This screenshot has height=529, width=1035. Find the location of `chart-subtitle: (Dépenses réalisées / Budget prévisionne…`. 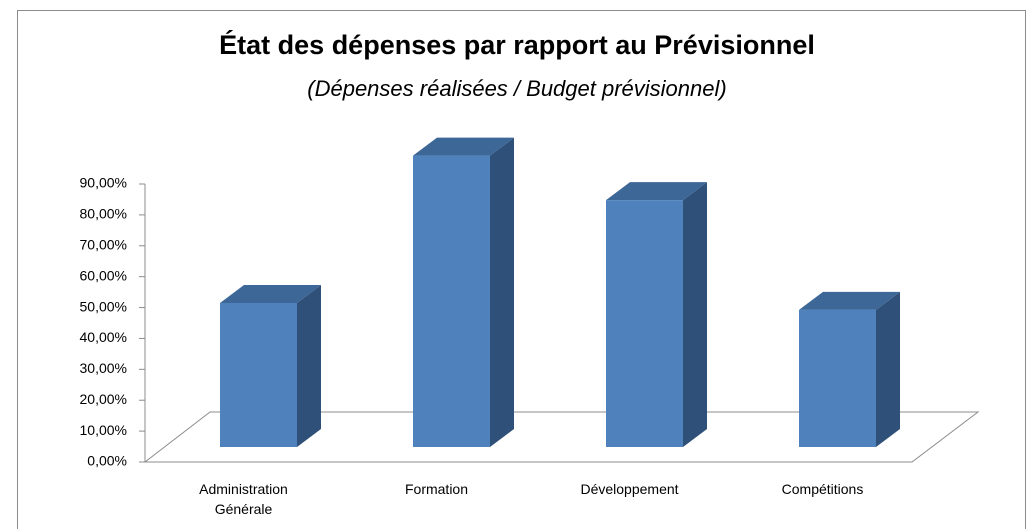

chart-subtitle: (Dépenses réalisées / Budget prévisionne… is located at coordinates (516, 88).